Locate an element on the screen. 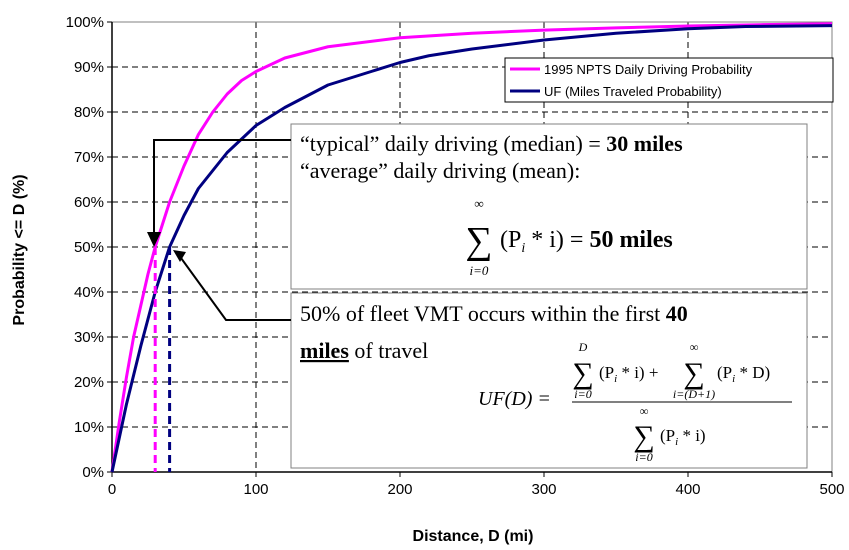 The width and height of the screenshot is (849, 550). x-tick-labels: 0 100 200 300 400 500 is located at coordinates (476, 485).